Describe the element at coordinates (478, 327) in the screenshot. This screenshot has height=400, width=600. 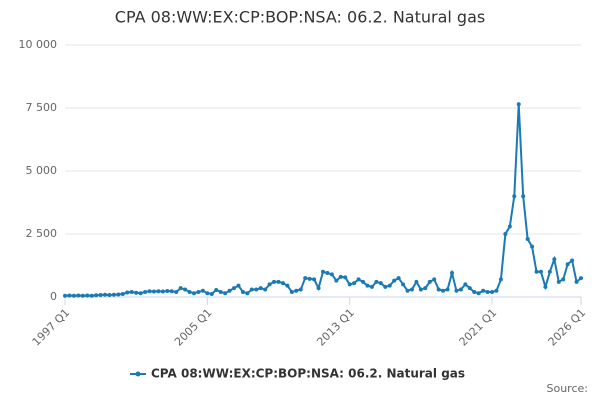
I see `x-tick-label: 2021 Q1` at that location.